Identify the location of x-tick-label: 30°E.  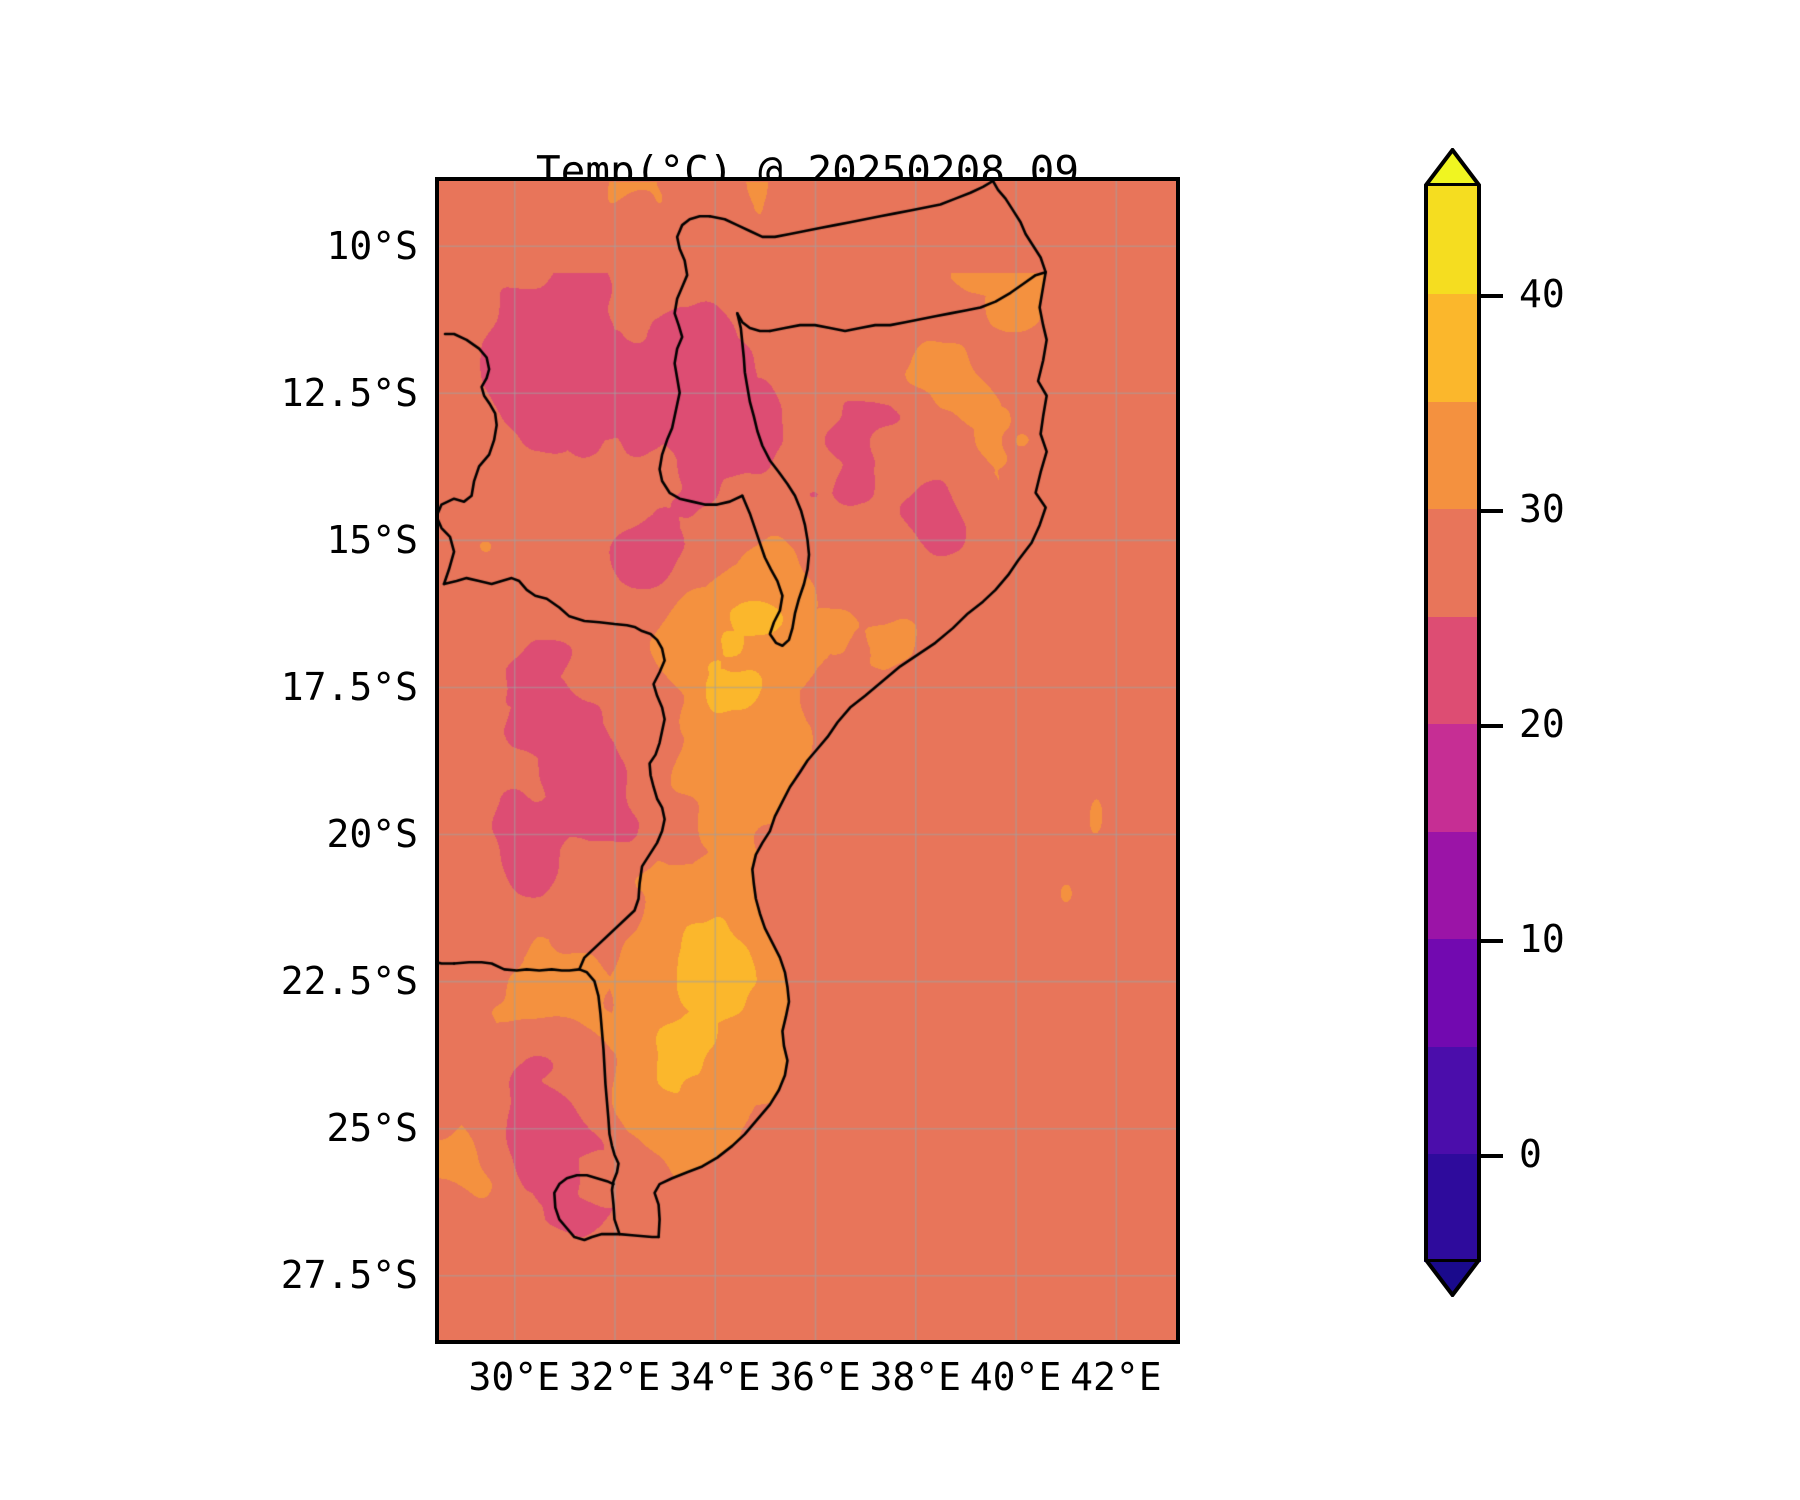
(514, 1377).